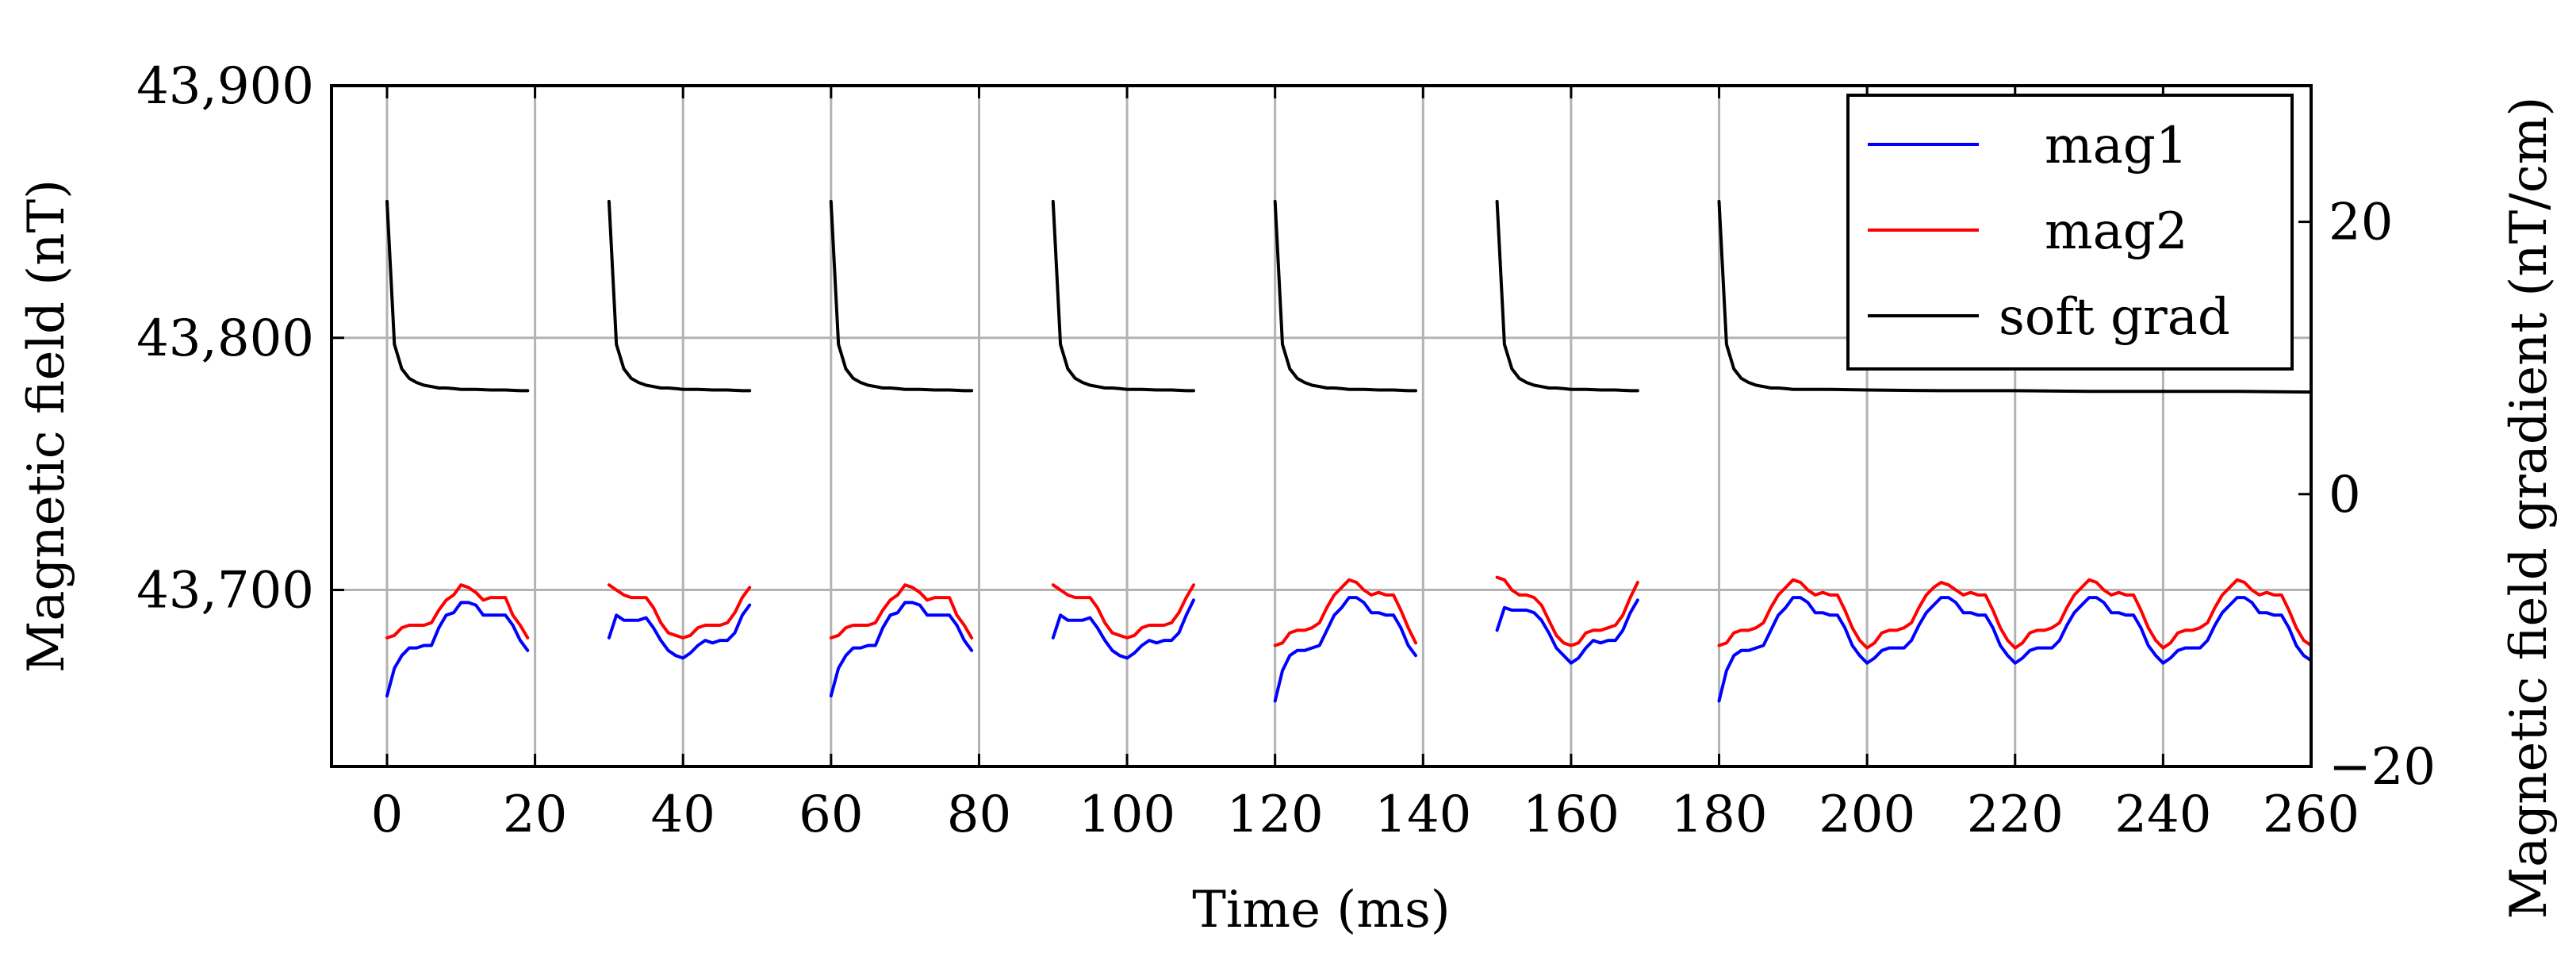  What do you see at coordinates (46, 426) in the screenshot?
I see `y-axis-label: Magnetic field (nT)` at bounding box center [46, 426].